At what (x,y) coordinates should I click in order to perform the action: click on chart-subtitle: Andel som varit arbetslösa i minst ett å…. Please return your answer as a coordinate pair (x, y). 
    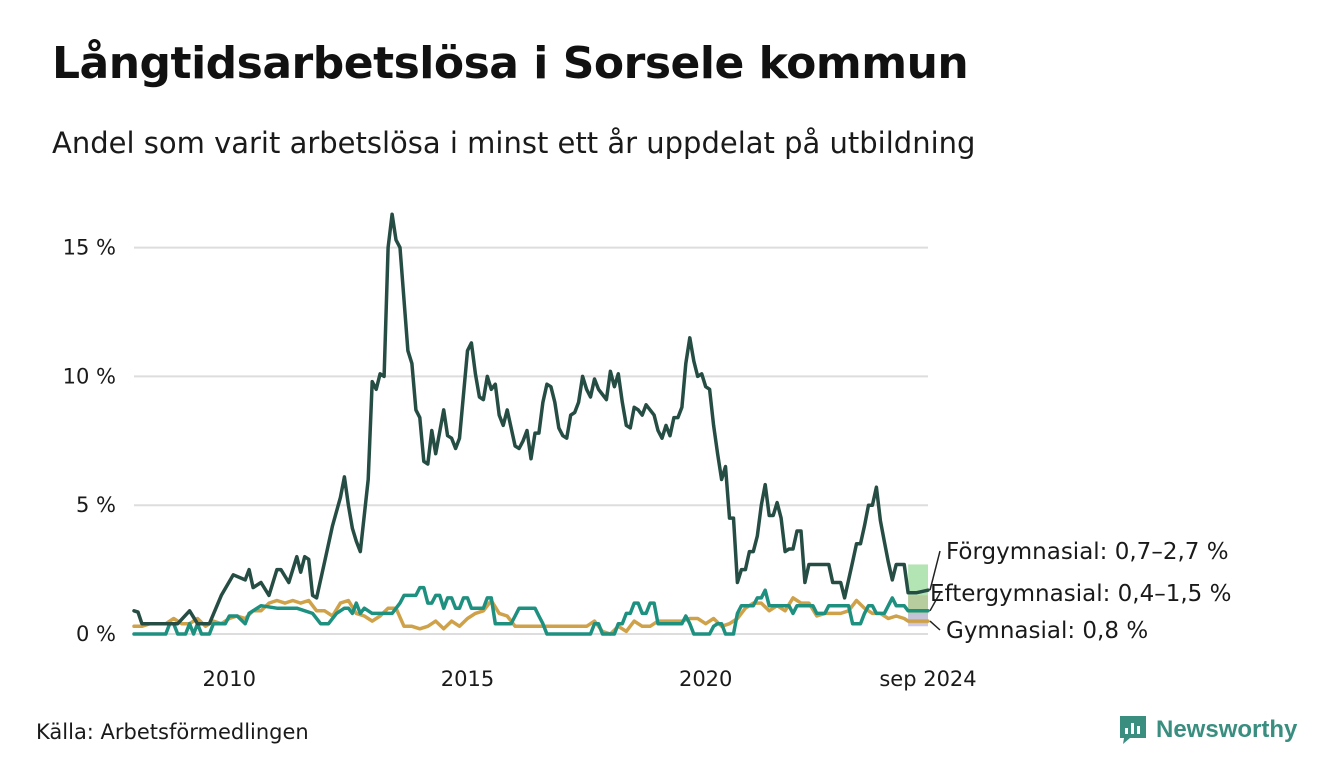
    Looking at the image, I should click on (514, 143).